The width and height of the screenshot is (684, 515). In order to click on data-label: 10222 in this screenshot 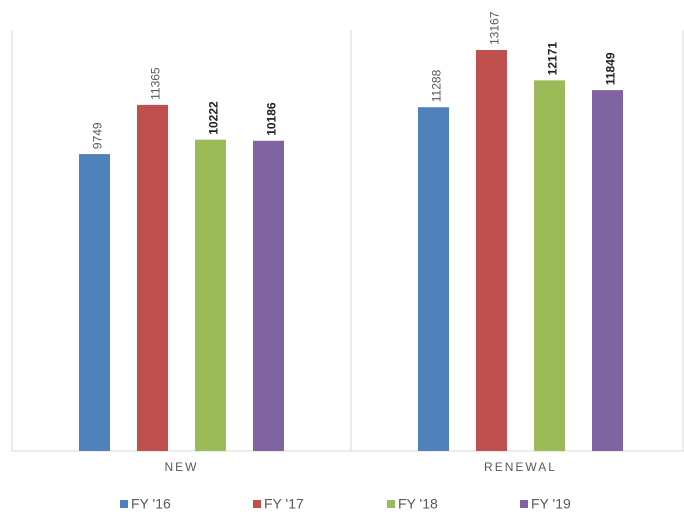, I will do `click(214, 118)`.